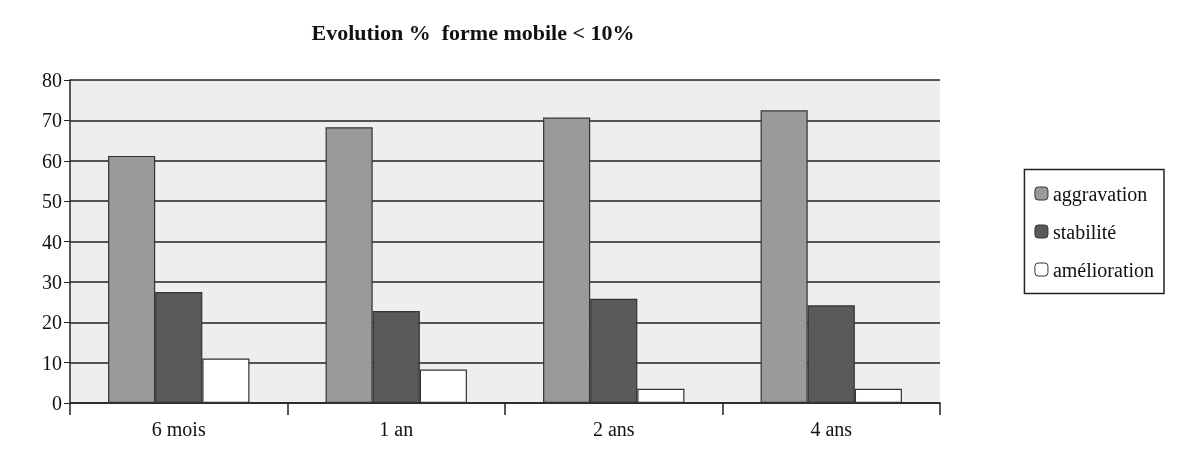  I want to click on legend-label: amélioration, so click(1103, 269).